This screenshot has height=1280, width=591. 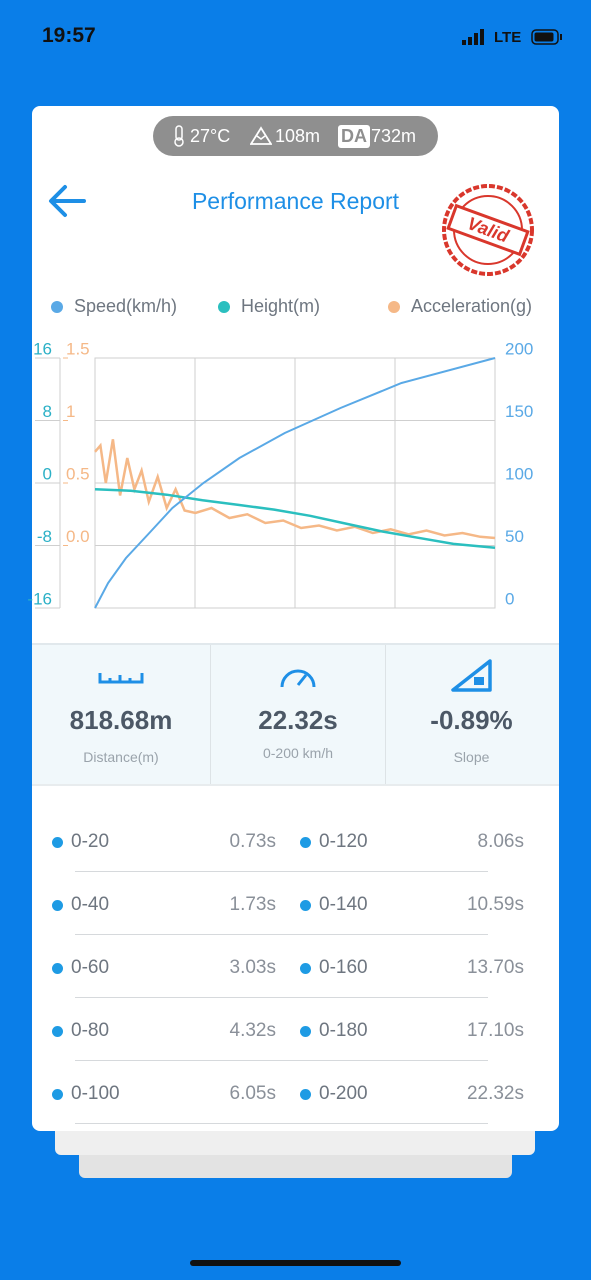 I want to click on mountain-icon, so click(x=261, y=135).